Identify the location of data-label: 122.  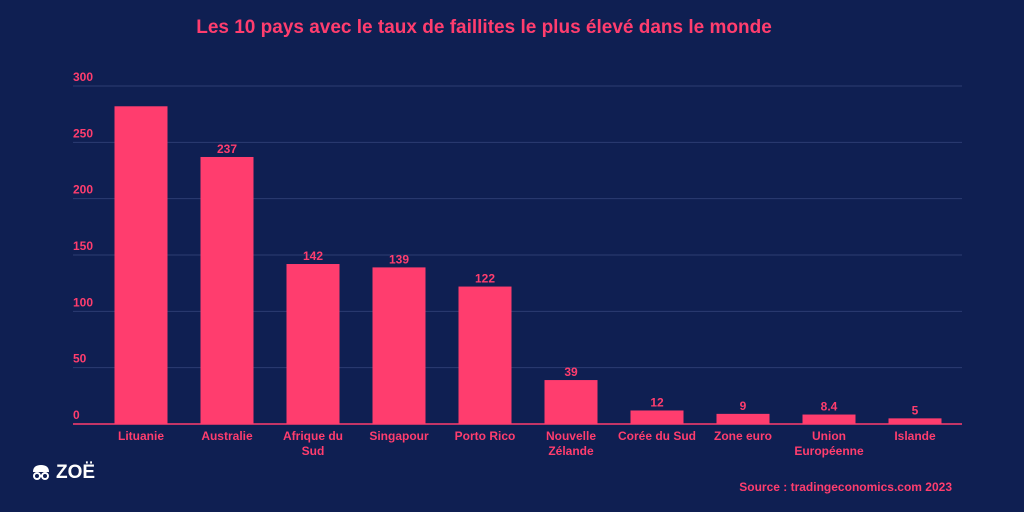
(485, 279).